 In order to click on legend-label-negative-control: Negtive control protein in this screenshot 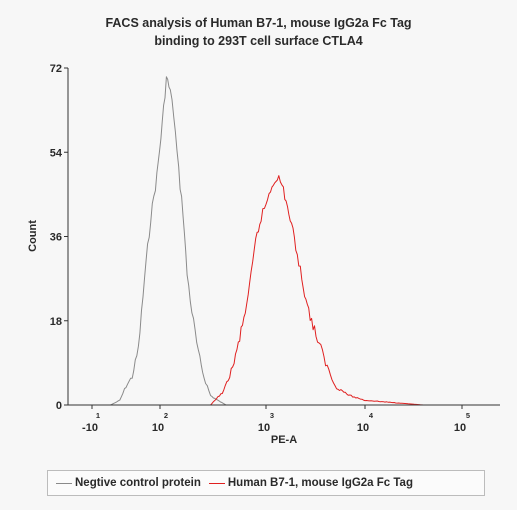, I will do `click(138, 483)`.